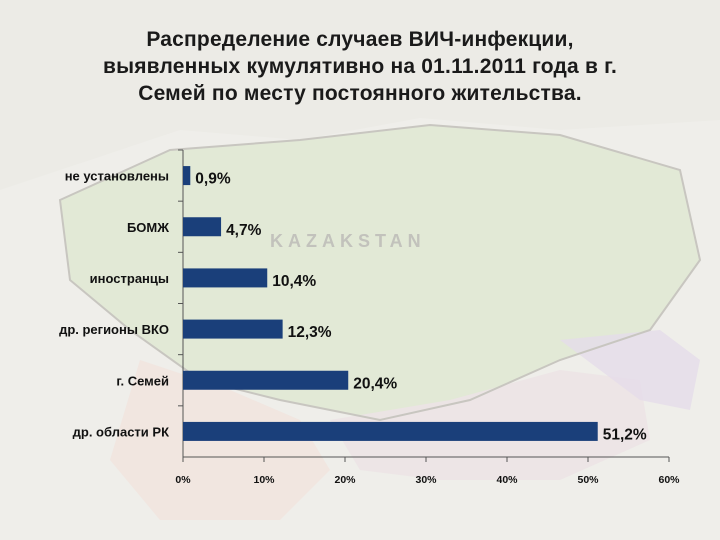 This screenshot has height=540, width=720. Describe the element at coordinates (148, 227) in the screenshot. I see `category-label: БОМЖ` at that location.